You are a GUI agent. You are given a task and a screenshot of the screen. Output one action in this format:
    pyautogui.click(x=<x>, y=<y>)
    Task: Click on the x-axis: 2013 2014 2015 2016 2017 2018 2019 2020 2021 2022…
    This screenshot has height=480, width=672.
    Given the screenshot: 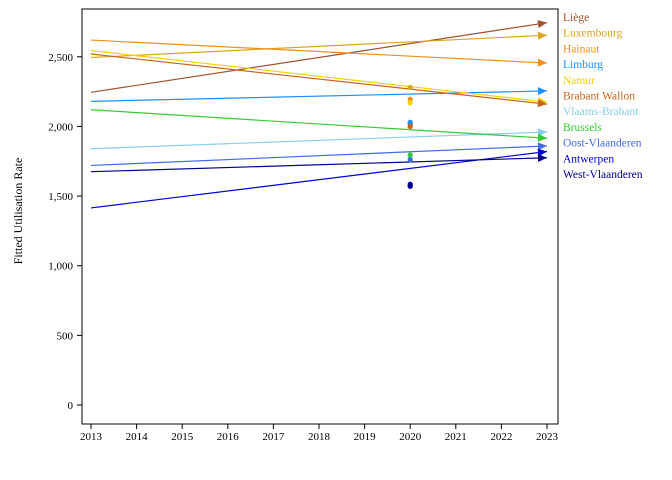 What is the action you would take?
    pyautogui.click(x=319, y=433)
    